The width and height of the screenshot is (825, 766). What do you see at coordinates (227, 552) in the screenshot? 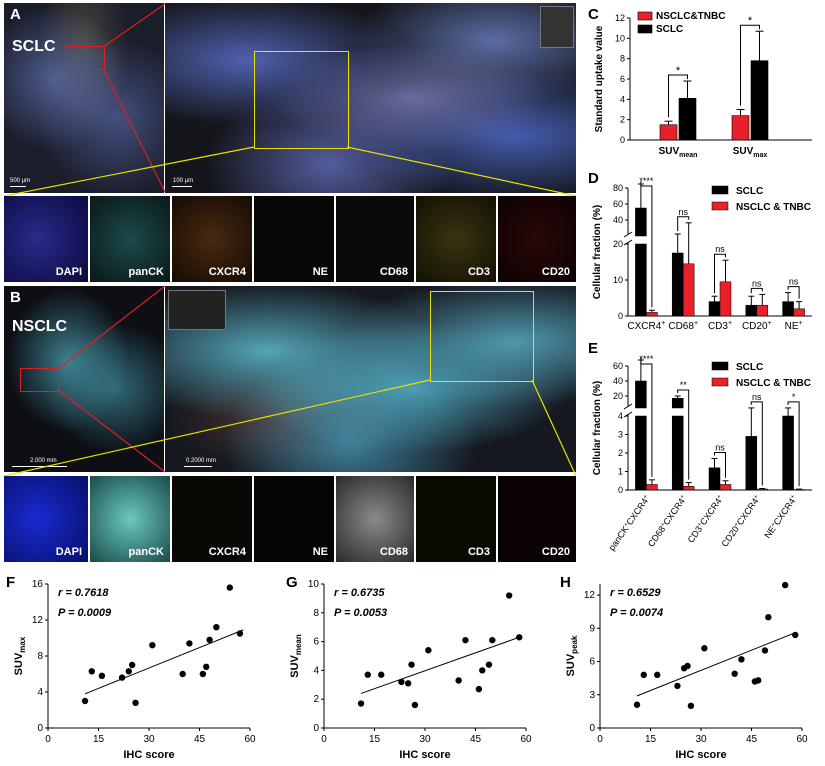
I see `channel-label: CXCR4` at bounding box center [227, 552].